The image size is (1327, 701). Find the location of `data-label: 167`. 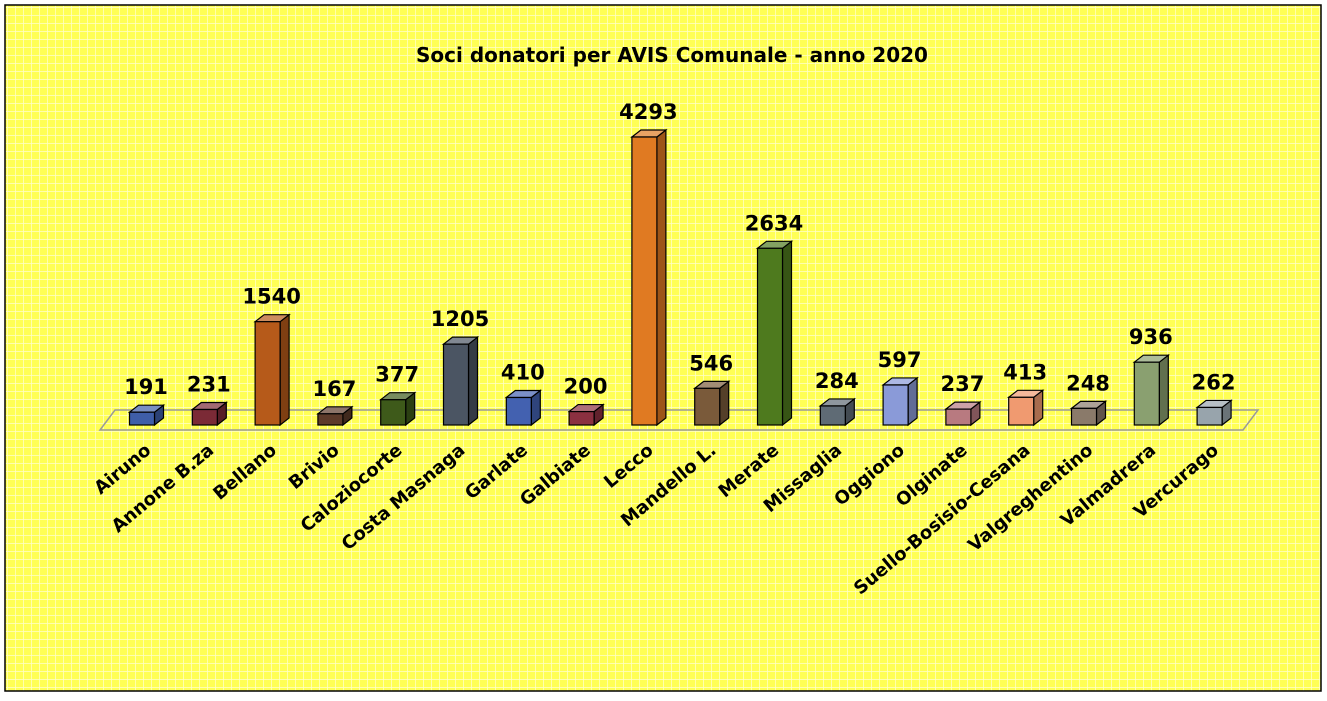

data-label: 167 is located at coordinates (334, 389).